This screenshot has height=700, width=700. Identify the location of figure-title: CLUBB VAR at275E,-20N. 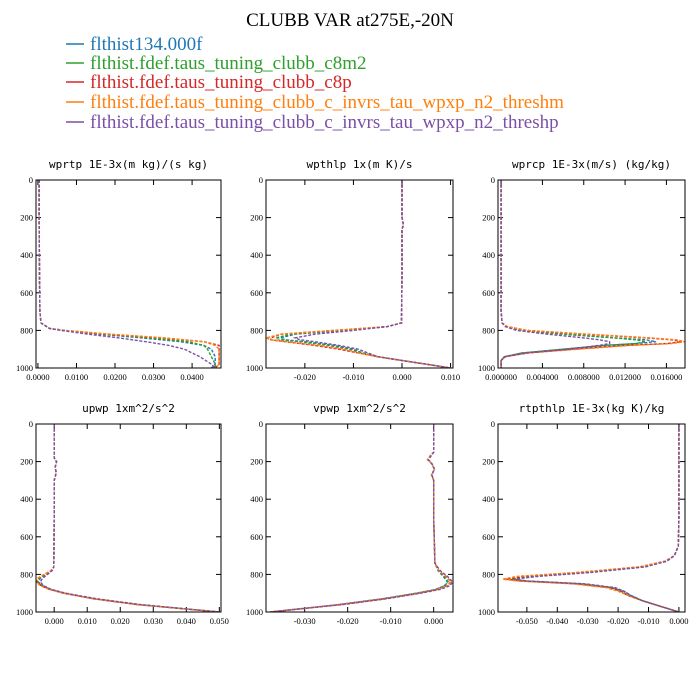
(350, 20).